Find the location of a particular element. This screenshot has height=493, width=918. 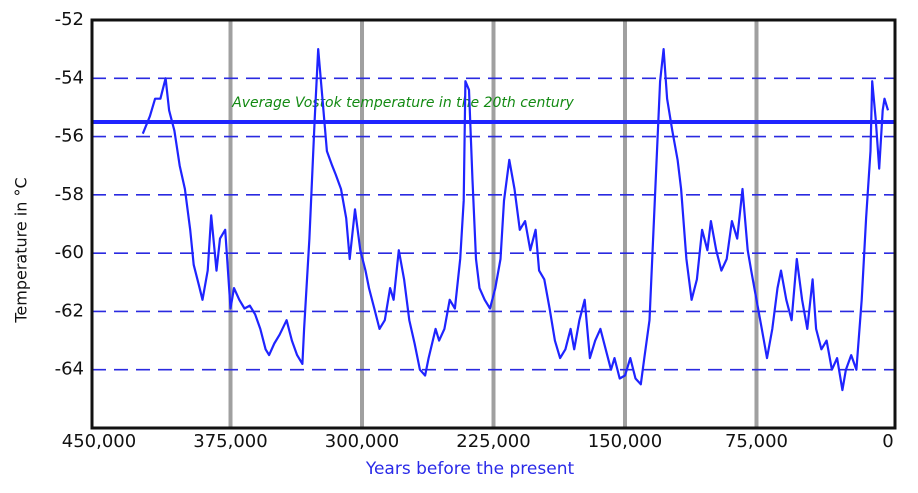

x-tick-label: 225,000 is located at coordinates (493, 441).